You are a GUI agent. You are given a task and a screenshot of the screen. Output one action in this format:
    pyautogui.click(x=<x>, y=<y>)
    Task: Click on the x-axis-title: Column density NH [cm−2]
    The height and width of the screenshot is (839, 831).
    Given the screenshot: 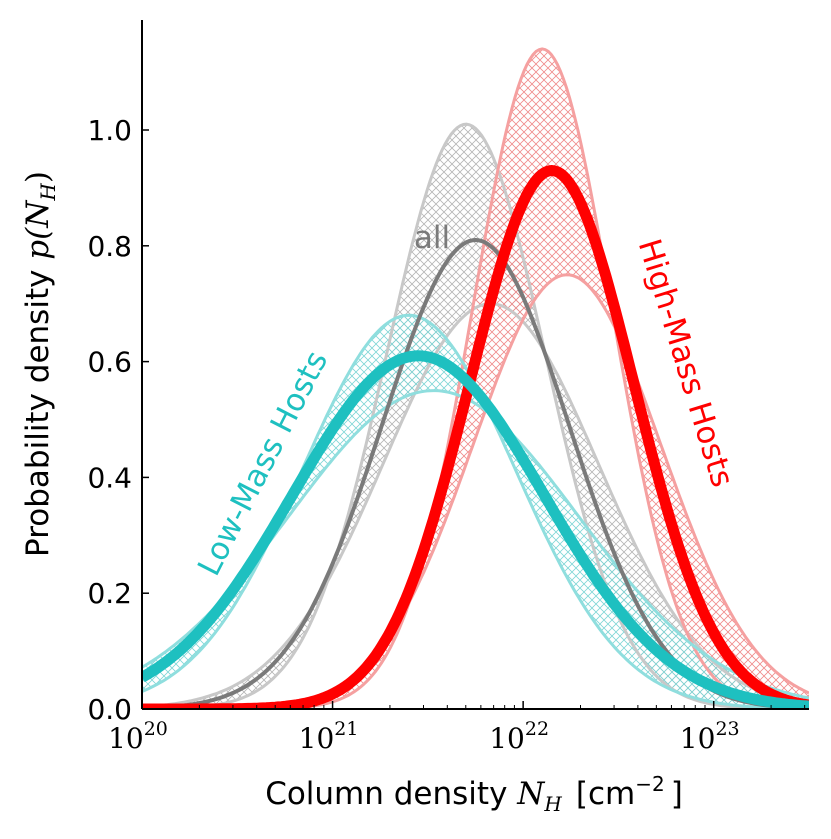 What is the action you would take?
    pyautogui.click(x=474, y=794)
    